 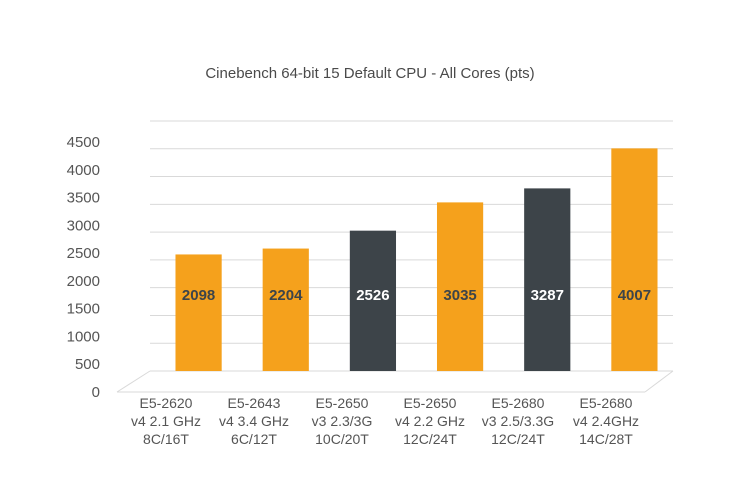 What do you see at coordinates (659, 381) in the screenshot?
I see `floor-edge-right` at bounding box center [659, 381].